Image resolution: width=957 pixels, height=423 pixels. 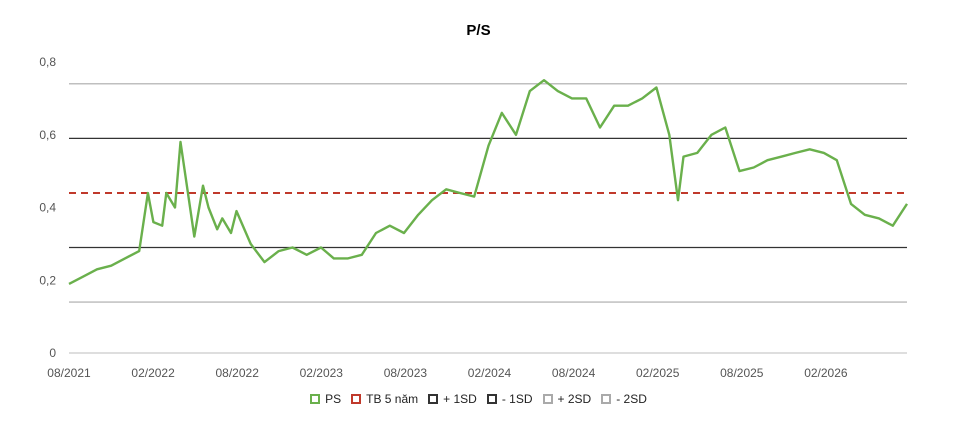 I want to click on y-tick-label: 0,6, so click(x=47, y=135).